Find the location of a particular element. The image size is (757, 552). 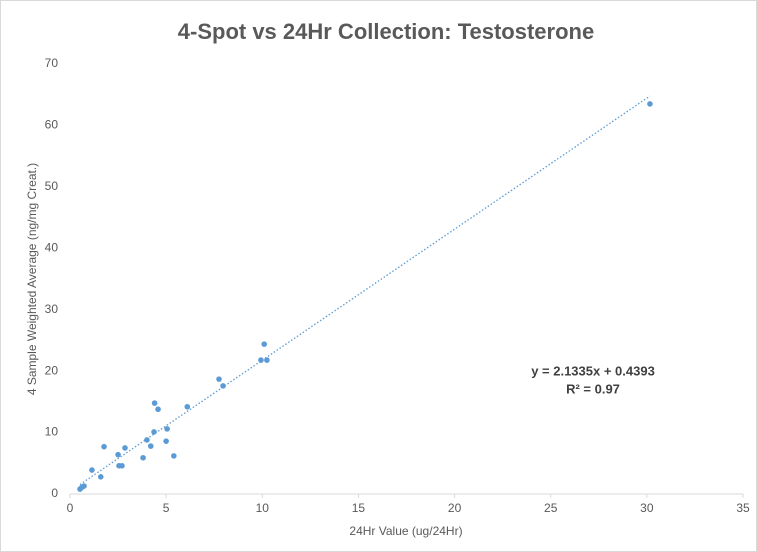

y-tick-label: 70 is located at coordinates (52, 63).